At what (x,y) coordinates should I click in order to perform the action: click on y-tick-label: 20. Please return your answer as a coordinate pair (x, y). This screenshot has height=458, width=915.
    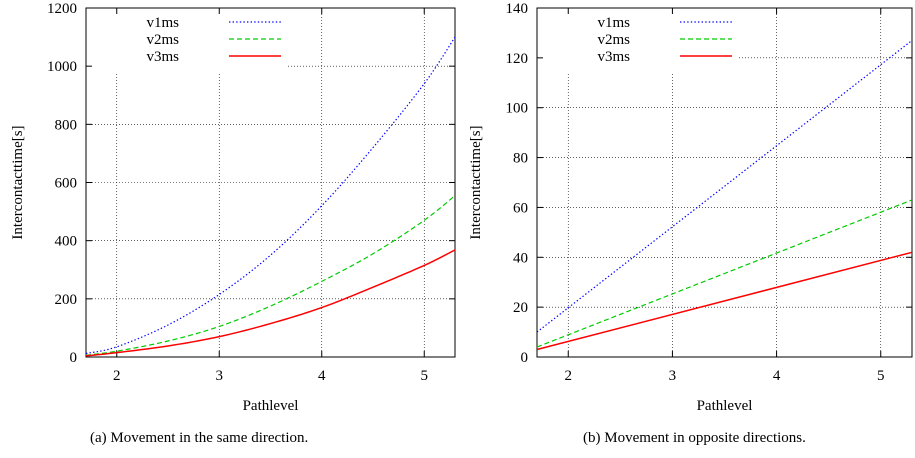
    Looking at the image, I should click on (520, 308).